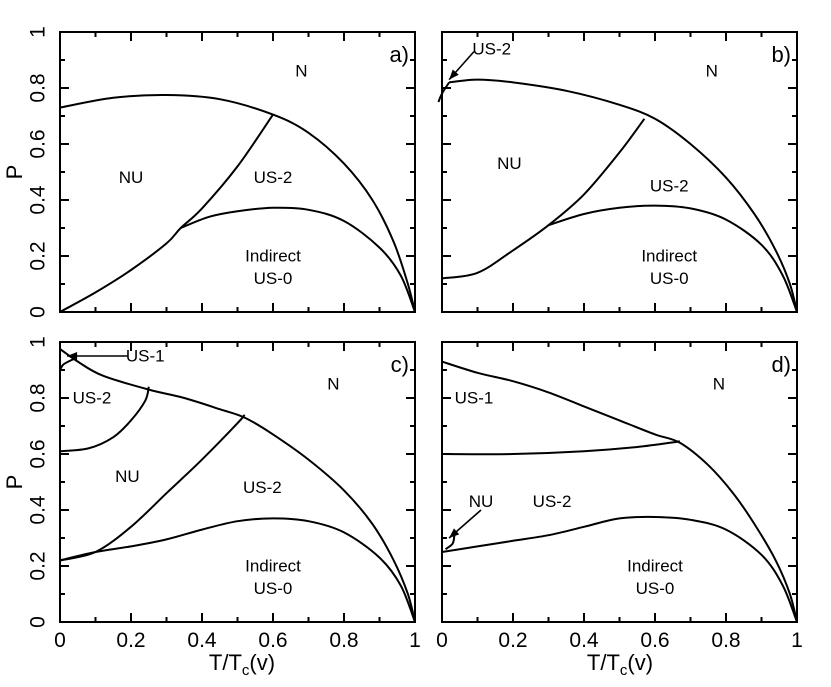 This screenshot has width=831, height=687. Describe the element at coordinates (14, 482) in the screenshot. I see `y-axis-title-bottom: P` at that location.